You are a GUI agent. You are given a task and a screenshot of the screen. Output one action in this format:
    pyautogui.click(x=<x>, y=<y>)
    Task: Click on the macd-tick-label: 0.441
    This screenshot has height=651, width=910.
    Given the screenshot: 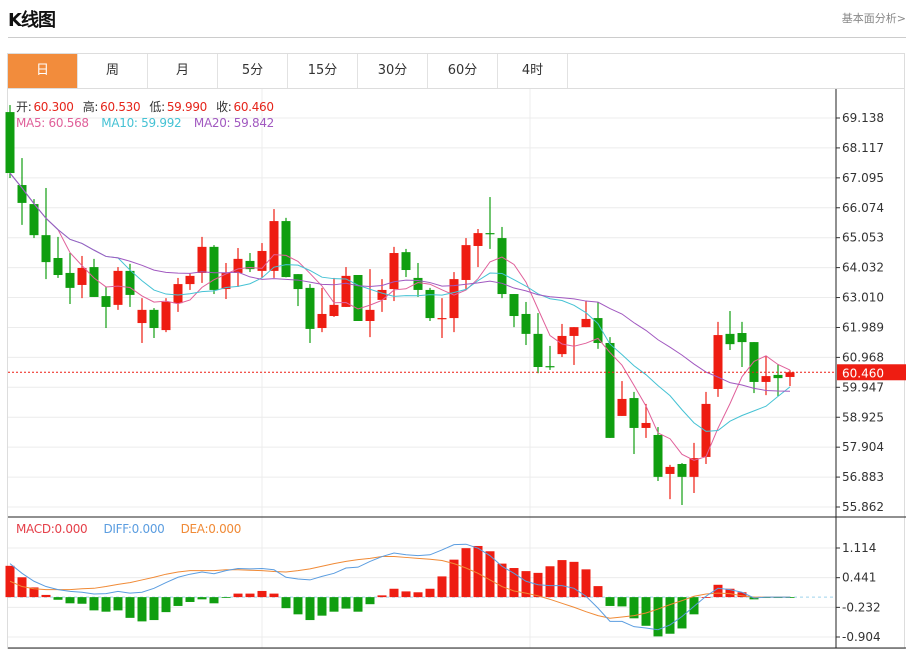 What is the action you would take?
    pyautogui.click(x=859, y=578)
    